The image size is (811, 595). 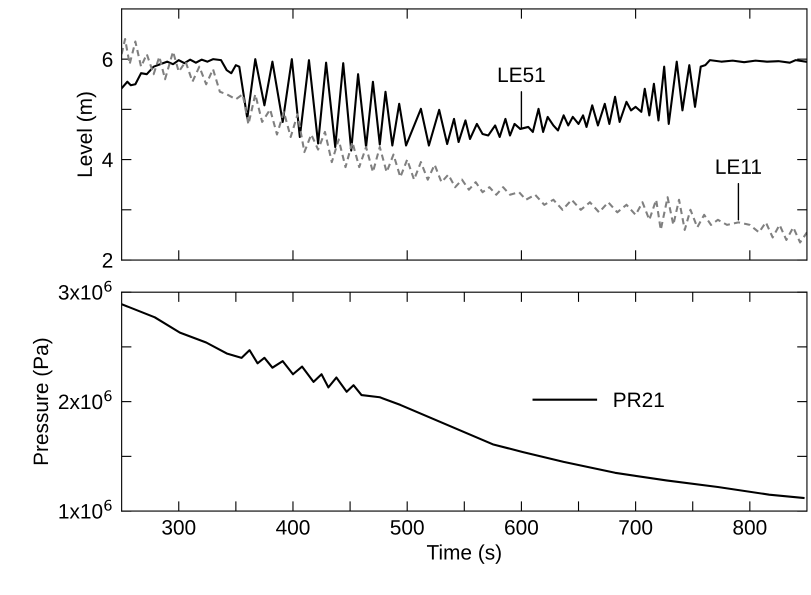 What do you see at coordinates (107, 59) in the screenshot?
I see `y-tick-label: 6` at bounding box center [107, 59].